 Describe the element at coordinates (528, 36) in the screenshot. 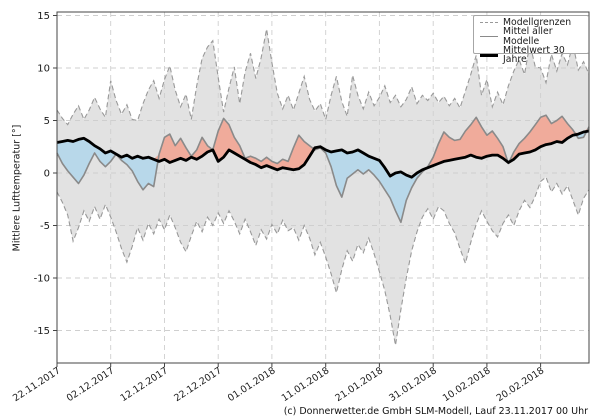

I see `legend-label: Mittel aller Modelle` at that location.